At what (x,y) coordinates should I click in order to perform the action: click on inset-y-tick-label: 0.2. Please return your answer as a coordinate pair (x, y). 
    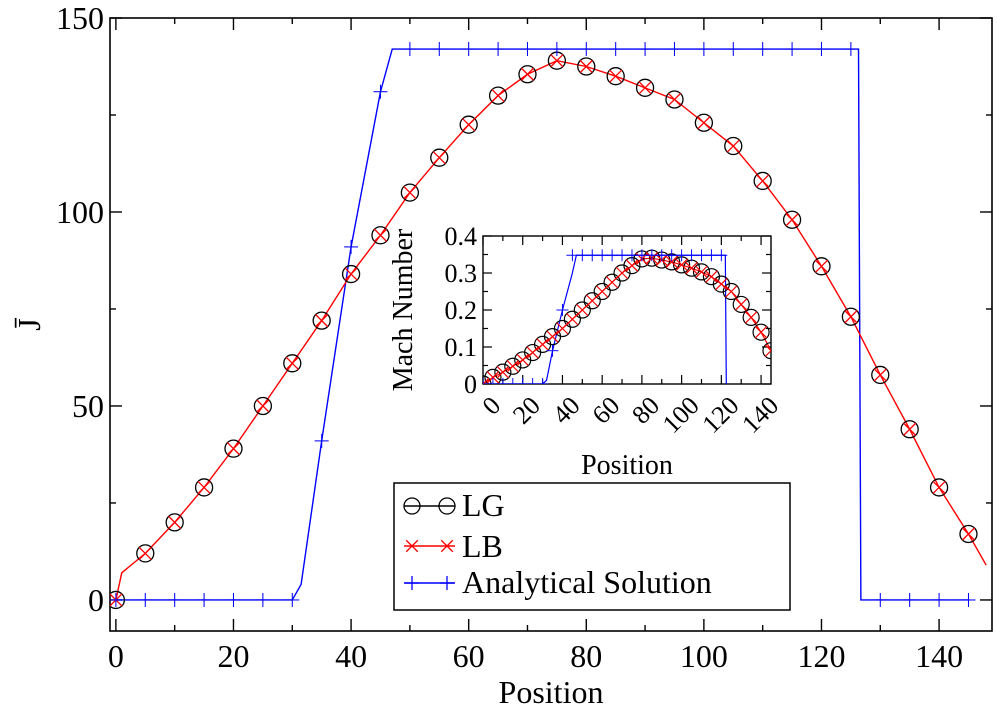
    Looking at the image, I should click on (461, 310).